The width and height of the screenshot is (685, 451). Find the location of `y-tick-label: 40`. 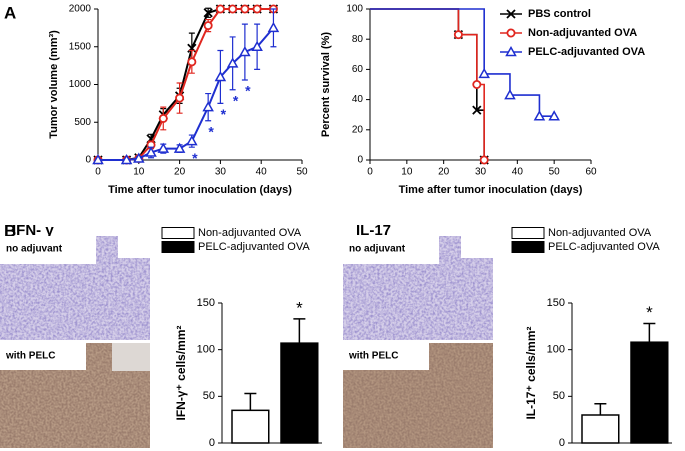

y-tick-label: 40 is located at coordinates (358, 99).